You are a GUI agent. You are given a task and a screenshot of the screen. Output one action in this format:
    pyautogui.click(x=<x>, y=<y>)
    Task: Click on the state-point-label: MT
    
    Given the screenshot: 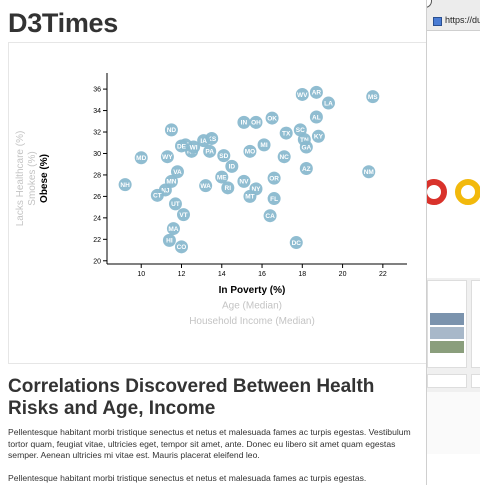 What is the action you would take?
    pyautogui.click(x=249, y=197)
    